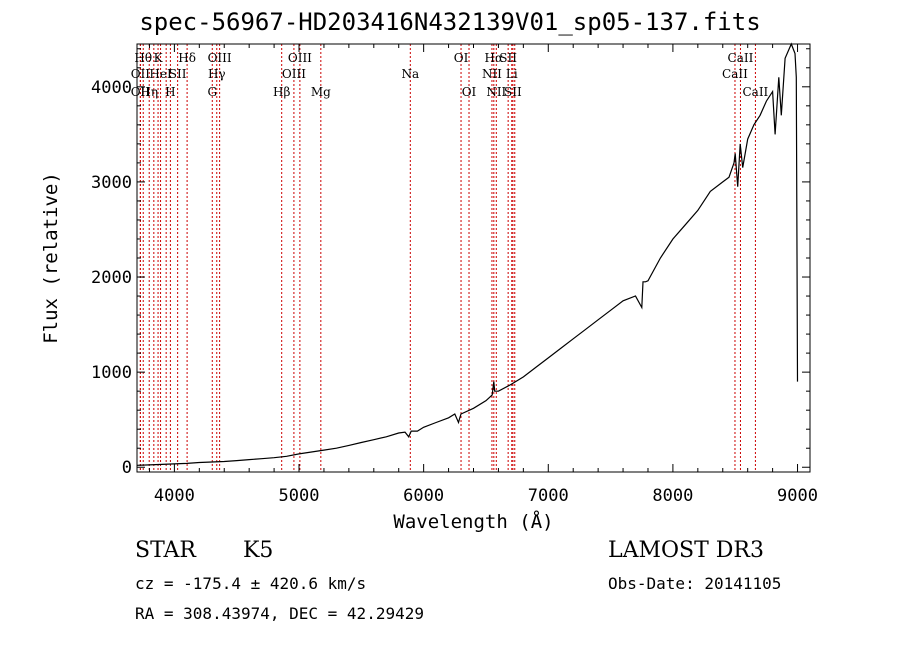  What do you see at coordinates (111, 183) in the screenshot?
I see `y-tick-label: 3000` at bounding box center [111, 183].